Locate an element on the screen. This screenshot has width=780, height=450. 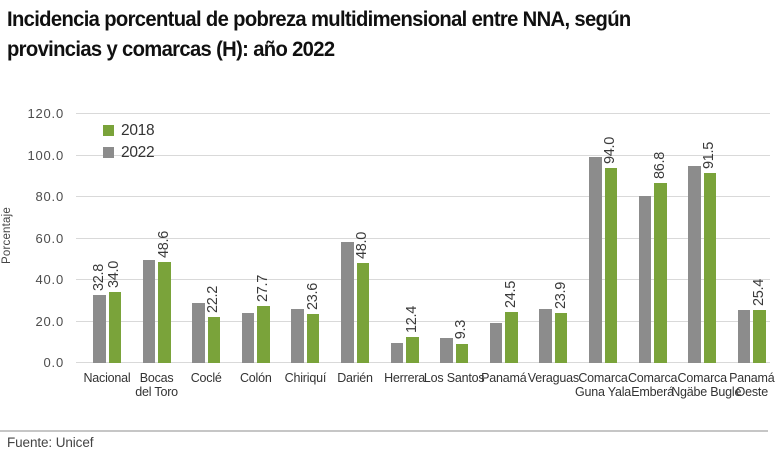
value-label-2022: 32.8 is located at coordinates (98, 277).